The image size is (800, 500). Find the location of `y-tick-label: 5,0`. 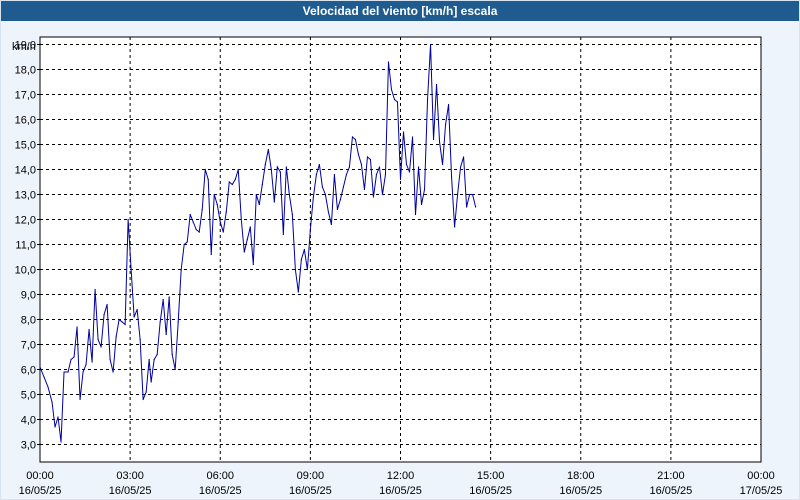

y-tick-label: 5,0 is located at coordinates (28, 396).